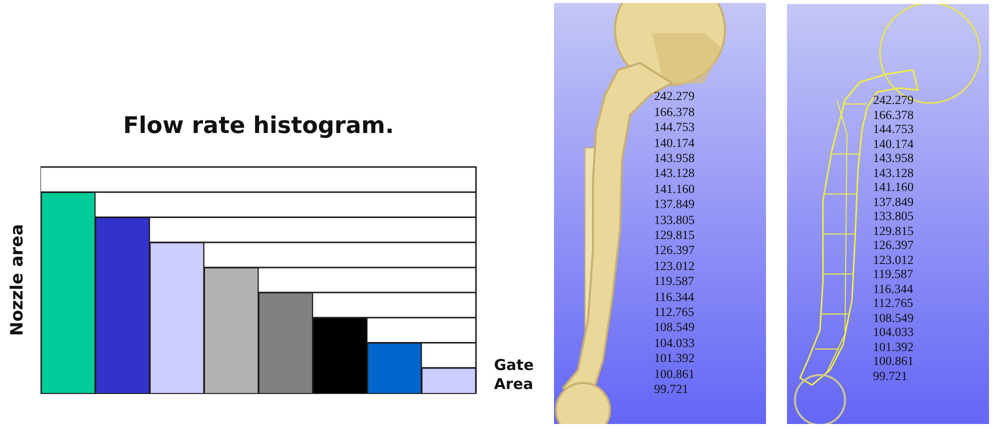 The width and height of the screenshot is (993, 429). I want to click on y-axis-title: Nozzle area, so click(17, 280).